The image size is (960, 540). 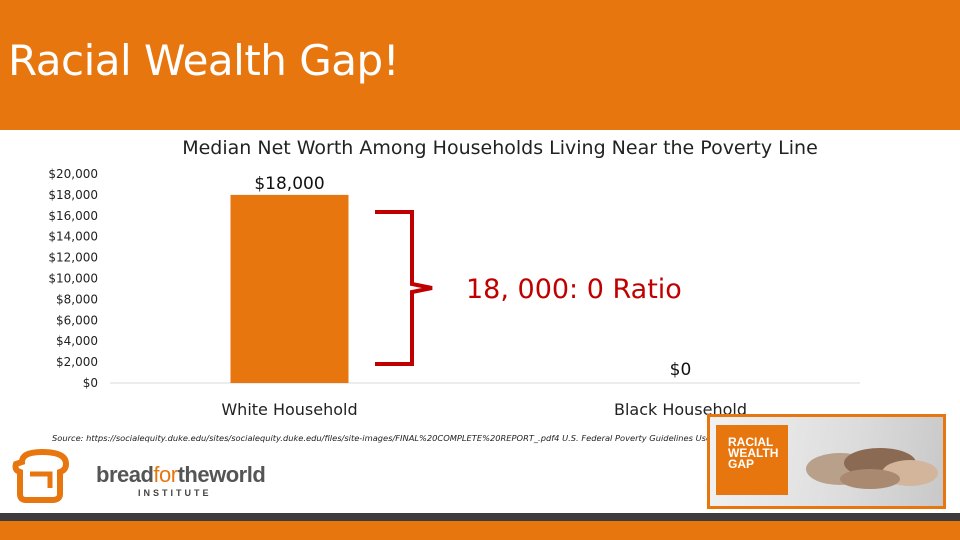 What do you see at coordinates (90, 383) in the screenshot?
I see `y-tick-label: $0` at bounding box center [90, 383].